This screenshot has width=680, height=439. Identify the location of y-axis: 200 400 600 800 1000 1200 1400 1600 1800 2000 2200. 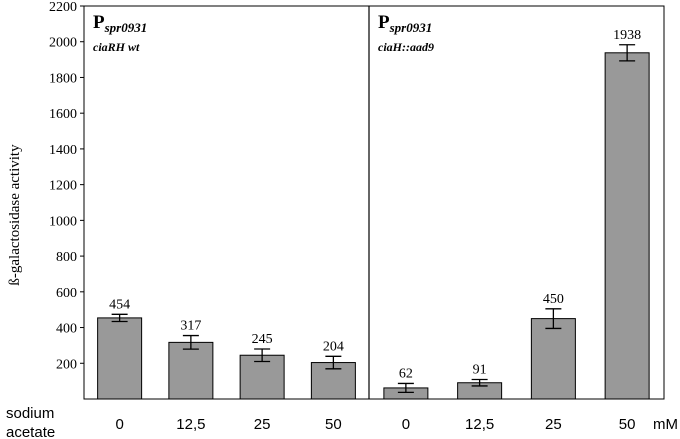
(66, 186).